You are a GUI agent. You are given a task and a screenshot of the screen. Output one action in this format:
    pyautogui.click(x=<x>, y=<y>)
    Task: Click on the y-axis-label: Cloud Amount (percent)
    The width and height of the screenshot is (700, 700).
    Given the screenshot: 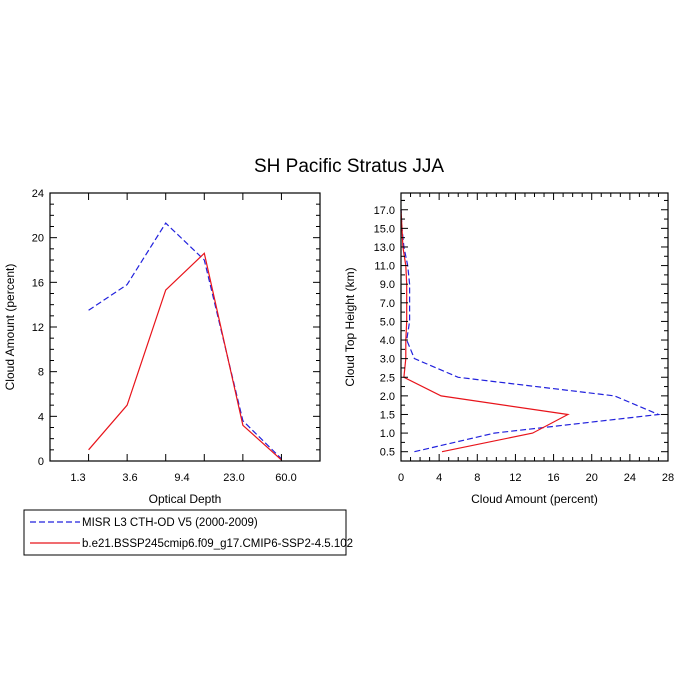 What is the action you would take?
    pyautogui.click(x=10, y=327)
    